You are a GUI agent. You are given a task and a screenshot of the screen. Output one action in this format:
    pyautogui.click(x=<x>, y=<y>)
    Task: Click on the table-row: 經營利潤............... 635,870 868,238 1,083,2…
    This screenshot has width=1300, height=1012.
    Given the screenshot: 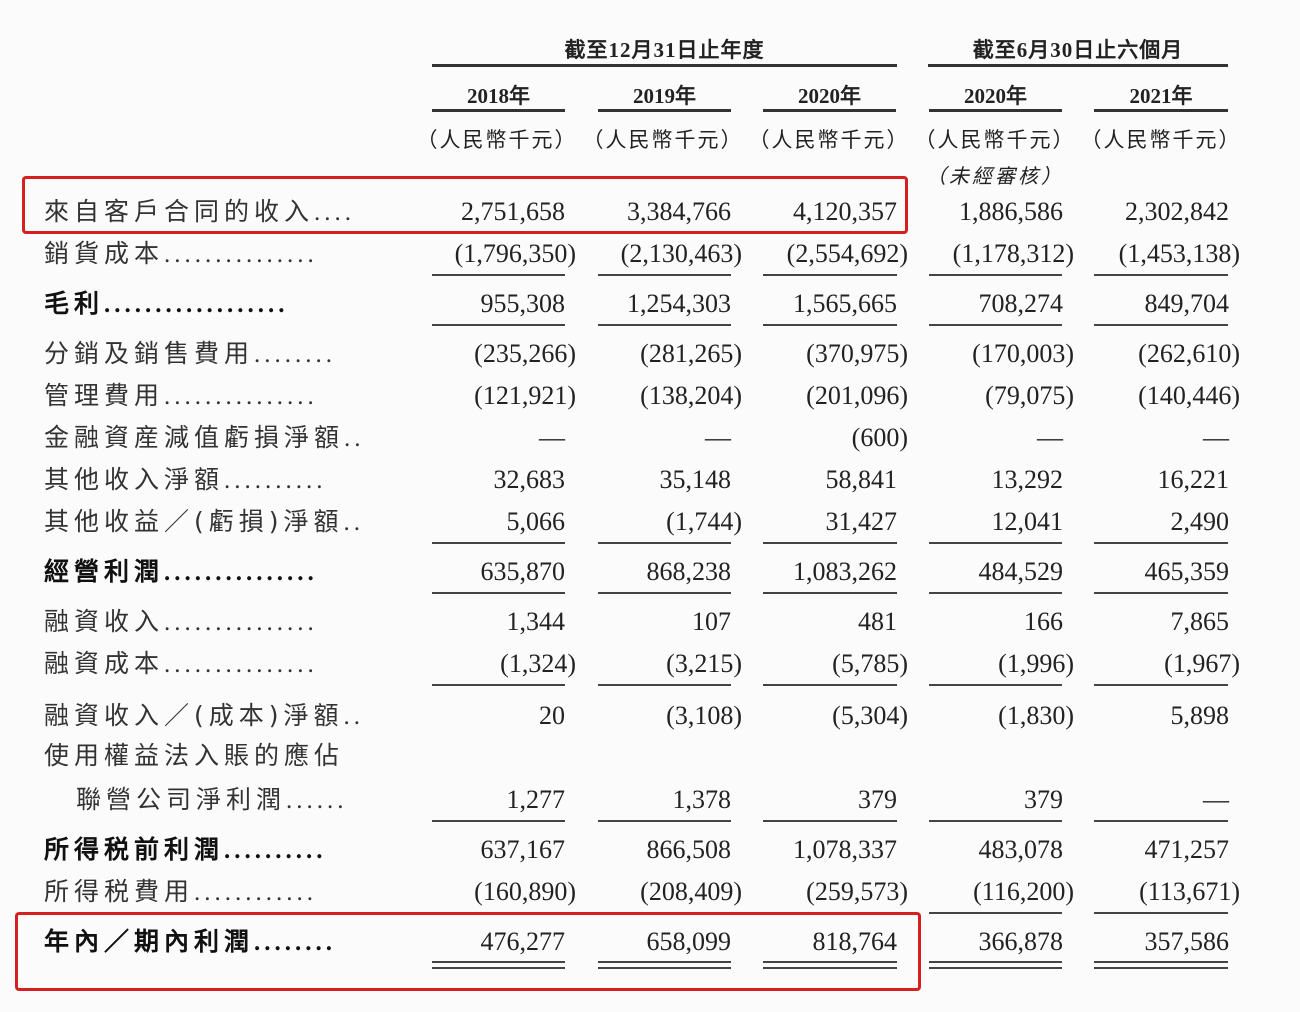 What is the action you would take?
    pyautogui.click(x=650, y=575)
    